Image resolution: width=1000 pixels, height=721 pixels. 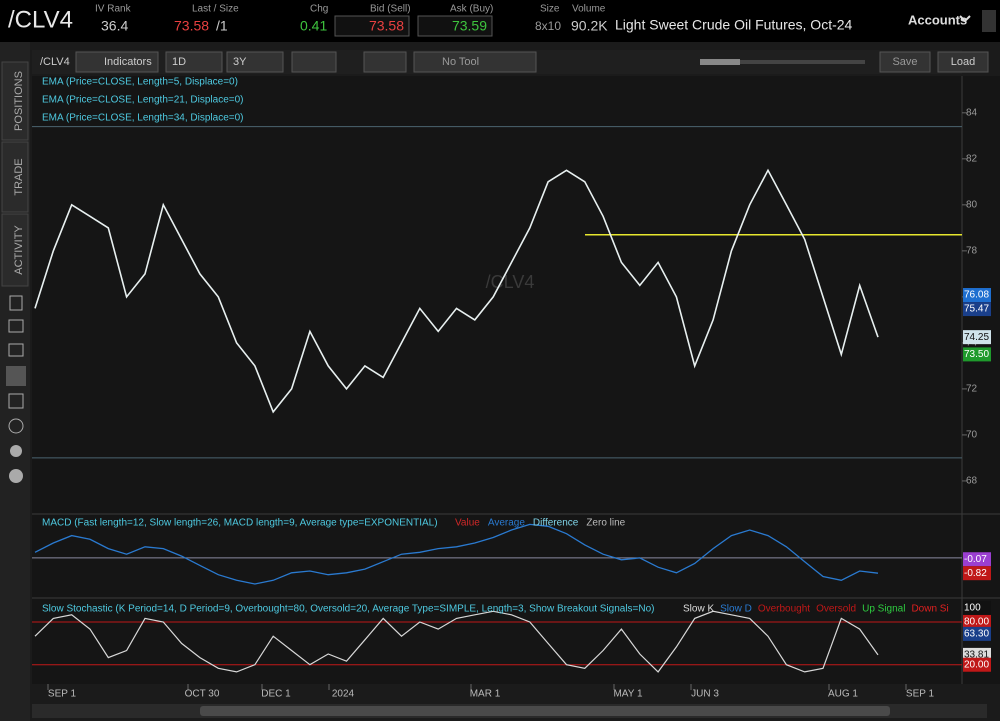 What do you see at coordinates (202, 694) in the screenshot?
I see `x-tick-label: OCT 30` at bounding box center [202, 694].